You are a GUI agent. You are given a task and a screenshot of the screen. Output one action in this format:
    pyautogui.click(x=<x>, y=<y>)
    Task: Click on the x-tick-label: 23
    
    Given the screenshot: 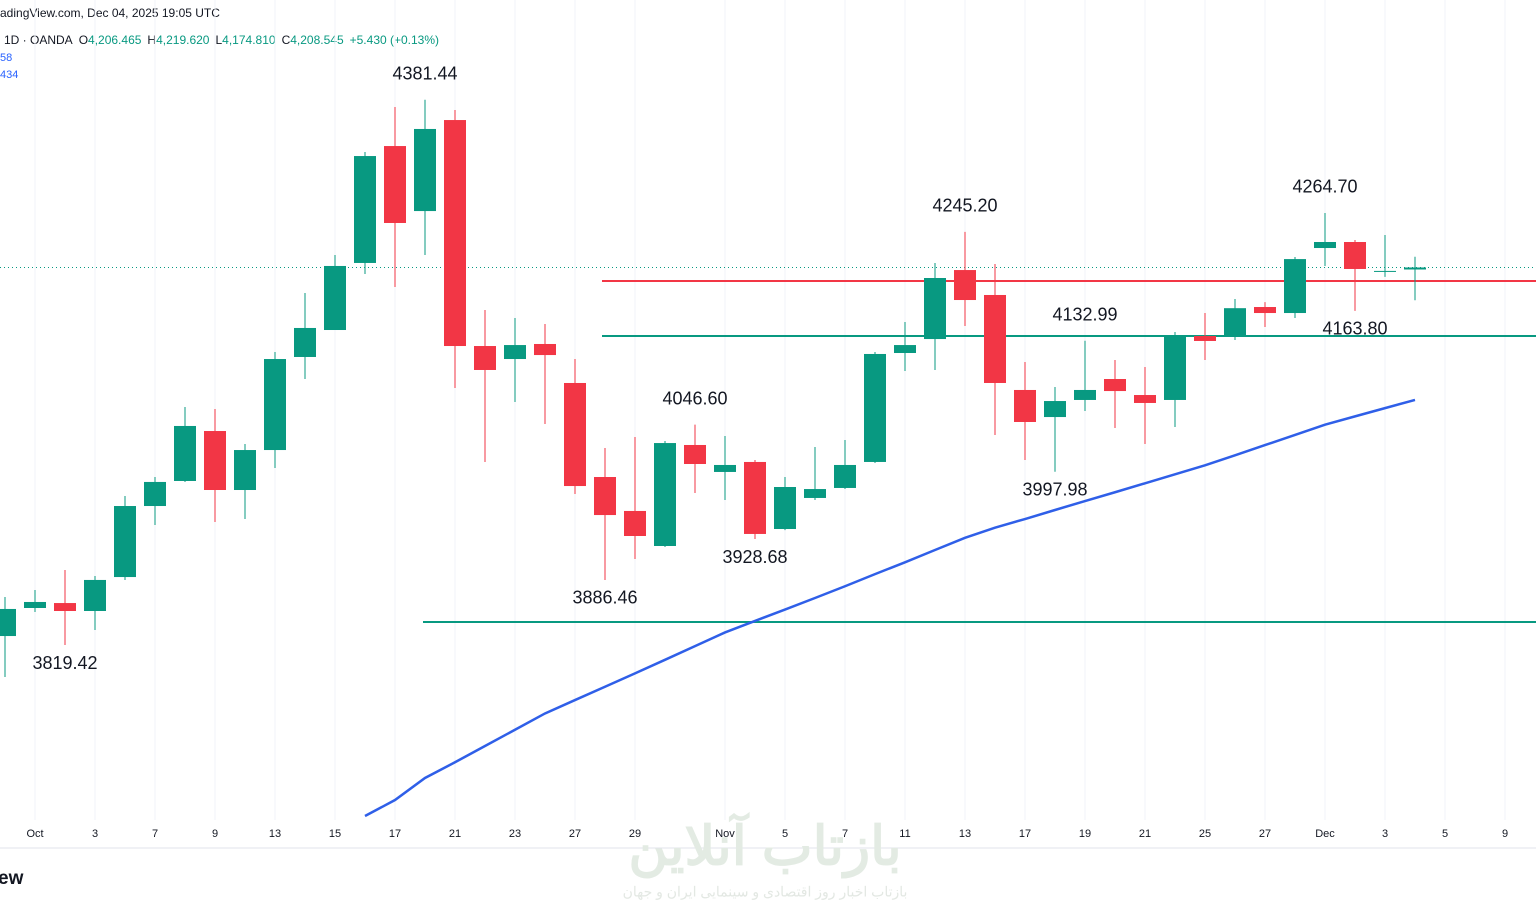 What is the action you would take?
    pyautogui.click(x=515, y=834)
    